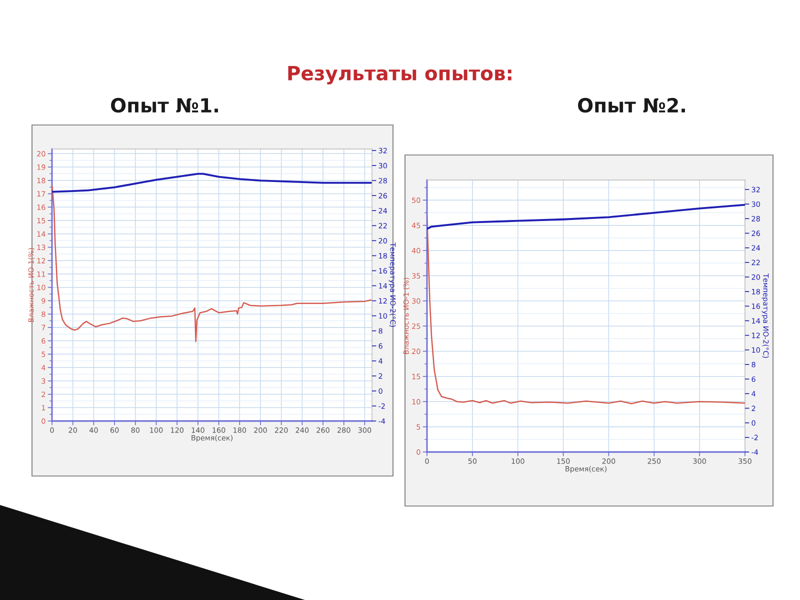  Describe the element at coordinates (400, 75) in the screenshot. I see `chart-title: Результаты опытов:` at that location.